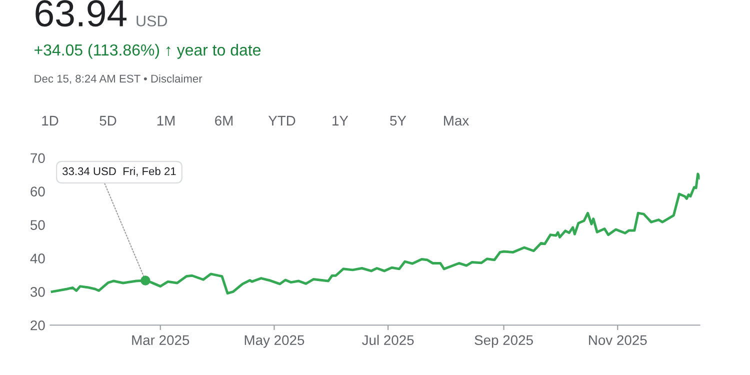 The width and height of the screenshot is (750, 375). Describe the element at coordinates (224, 121) in the screenshot. I see `text: 6M` at that location.